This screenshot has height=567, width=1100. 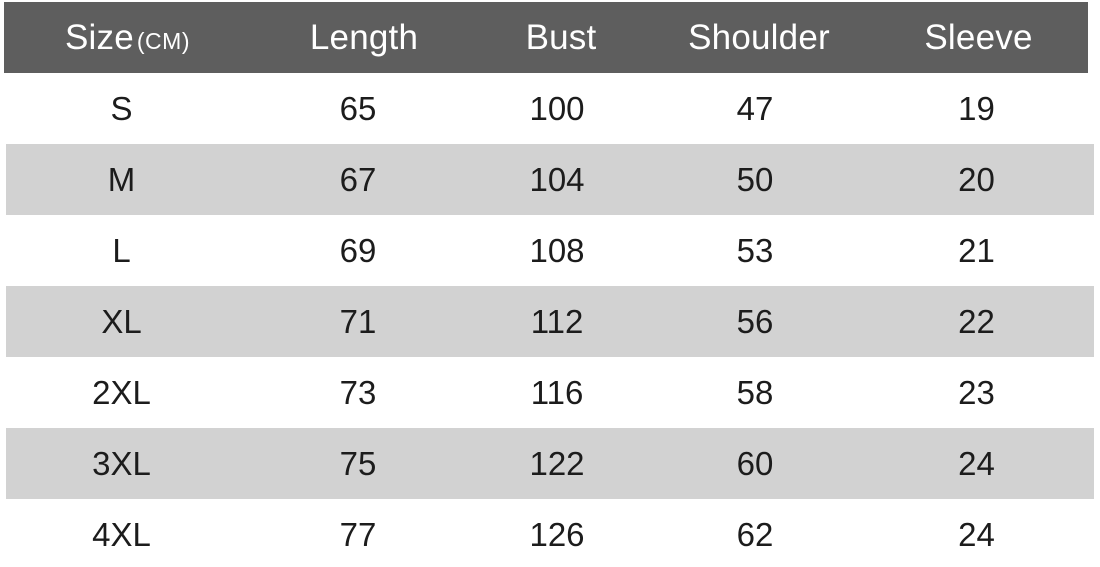 I want to click on cell-length: 73, so click(x=358, y=392).